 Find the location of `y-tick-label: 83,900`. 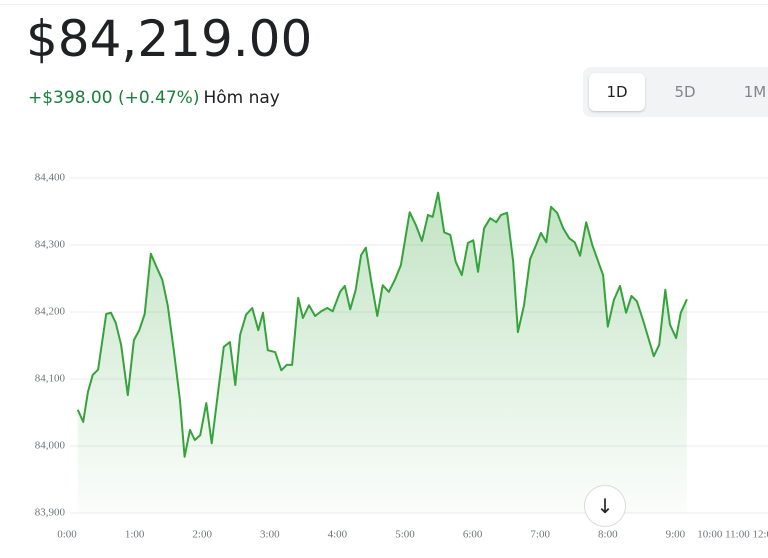

y-tick-label: 83,900 is located at coordinates (50, 513).